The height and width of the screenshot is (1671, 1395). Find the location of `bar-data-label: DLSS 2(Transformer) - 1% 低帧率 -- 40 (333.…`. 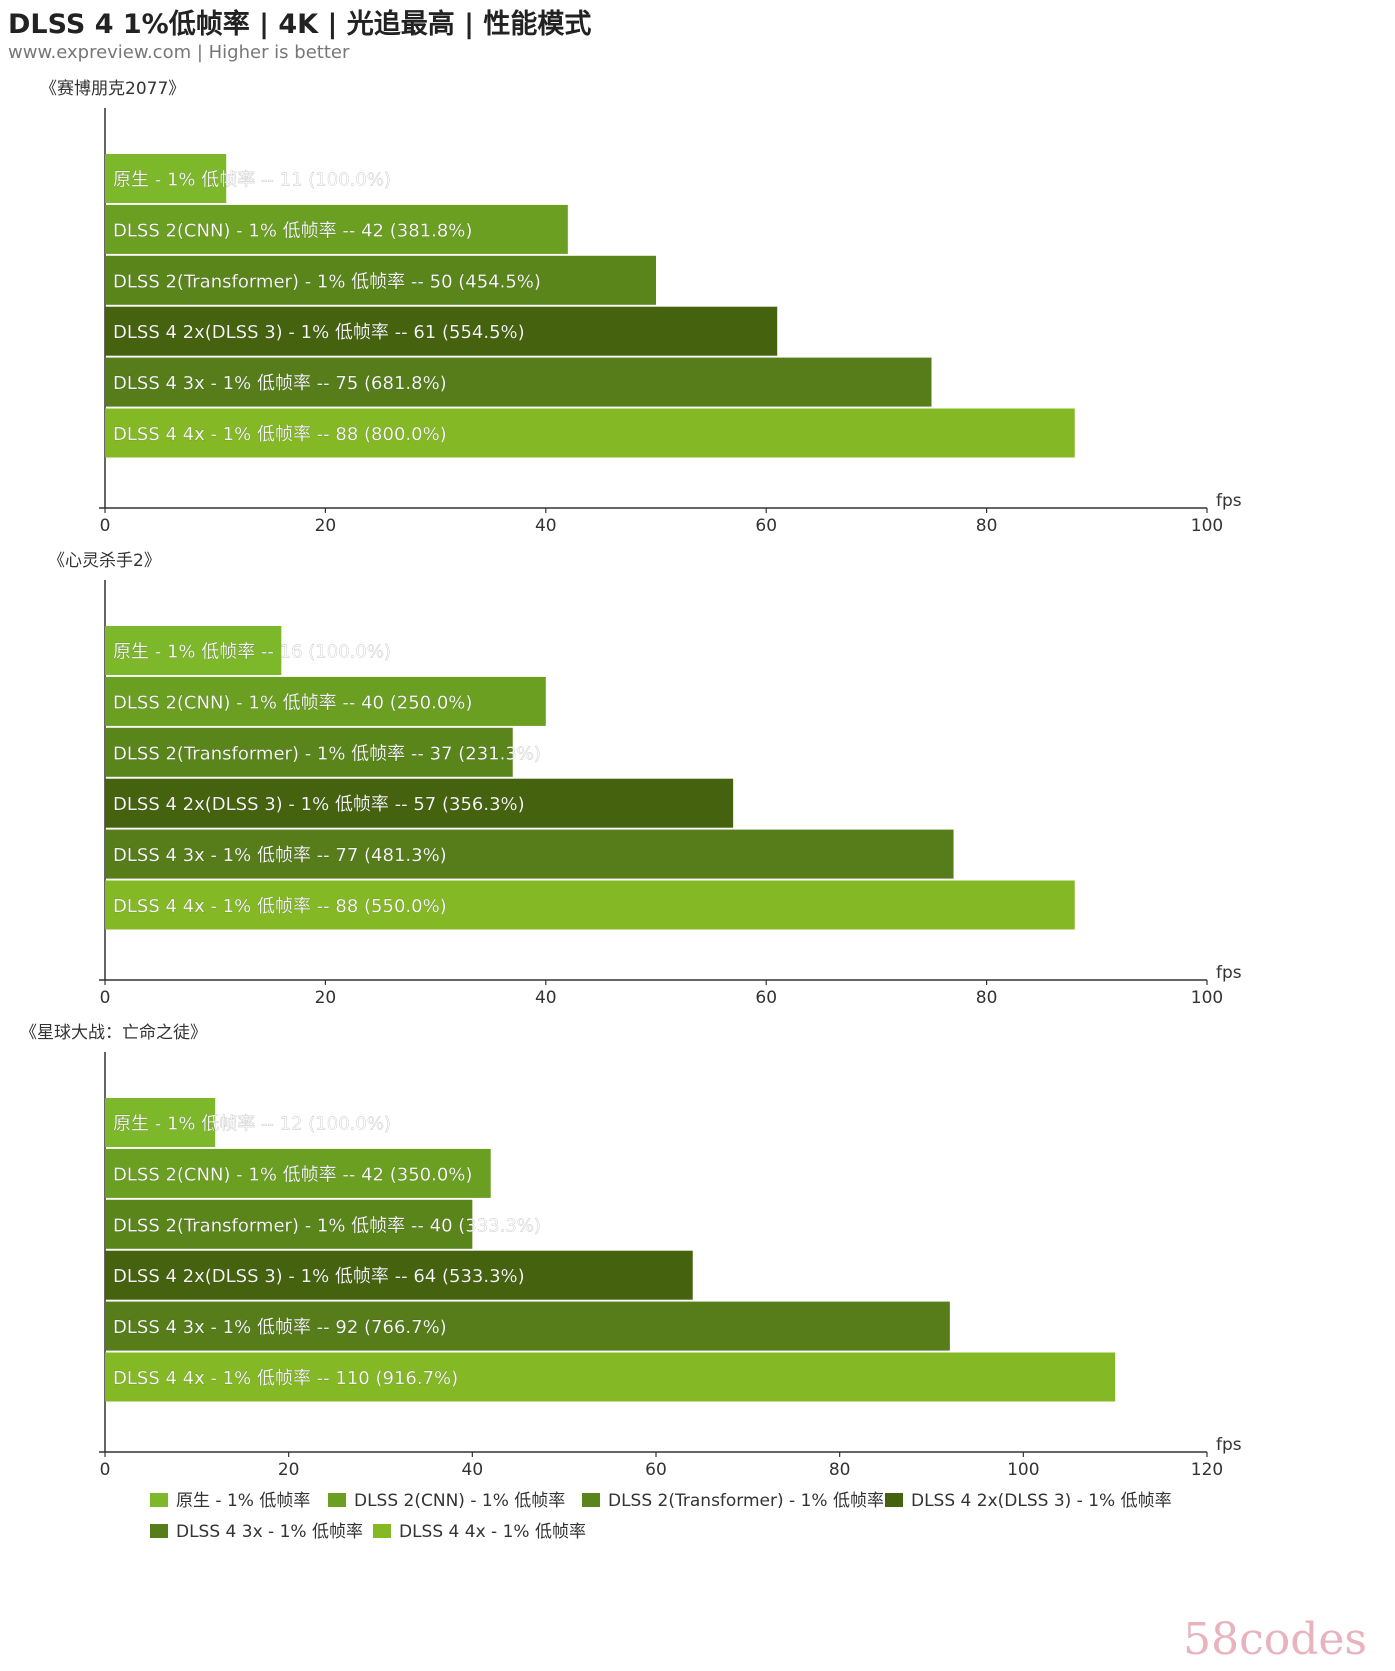

bar-data-label: DLSS 2(Transformer) - 1% 低帧率 -- 40 (333.… is located at coordinates (327, 1225).